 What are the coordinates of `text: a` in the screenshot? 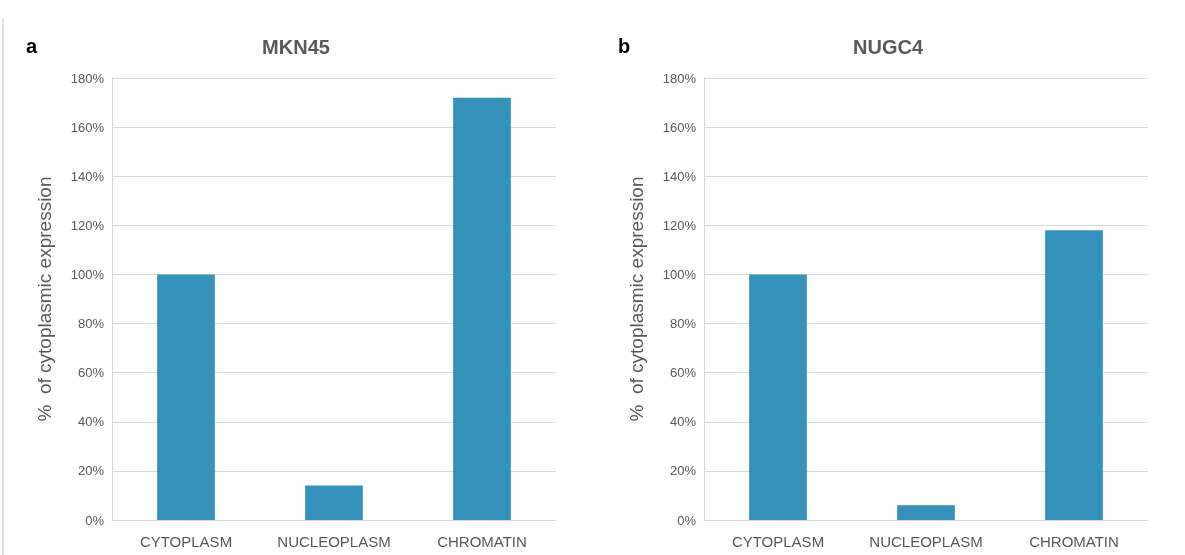 It's located at (32, 46).